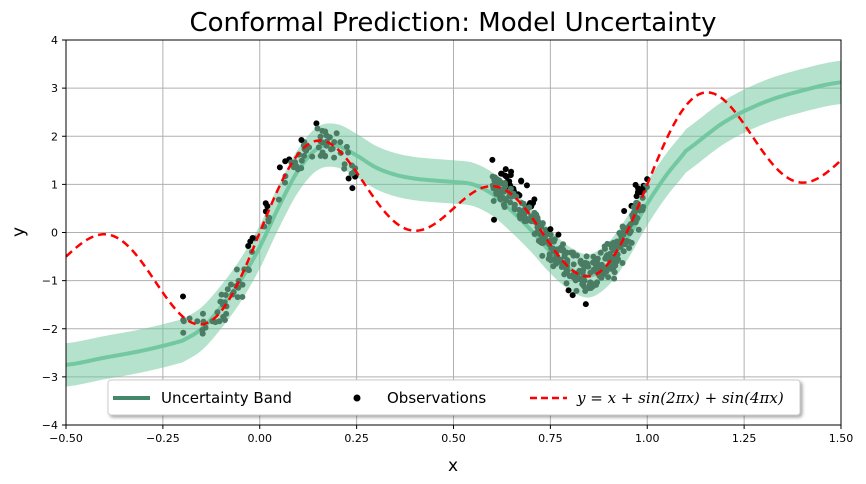 Image resolution: width=866 pixels, height=484 pixels. I want to click on legend-box, so click(454, 397).